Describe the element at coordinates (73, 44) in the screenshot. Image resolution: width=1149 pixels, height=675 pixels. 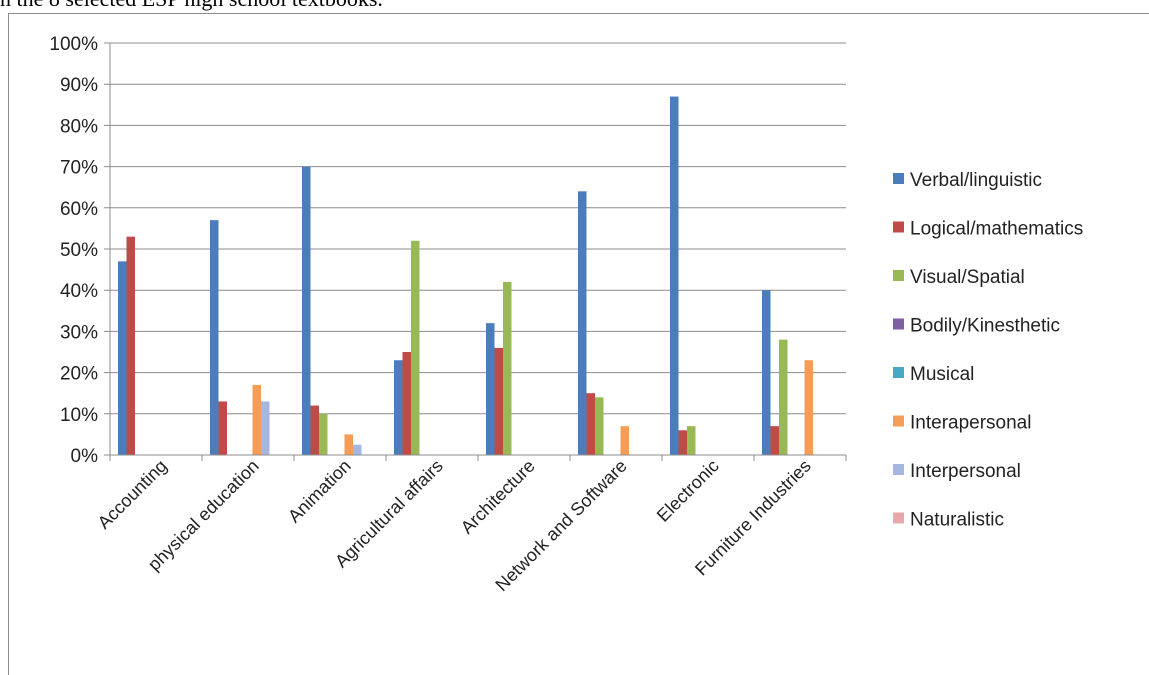
I see `y-tick-label: 100%` at that location.